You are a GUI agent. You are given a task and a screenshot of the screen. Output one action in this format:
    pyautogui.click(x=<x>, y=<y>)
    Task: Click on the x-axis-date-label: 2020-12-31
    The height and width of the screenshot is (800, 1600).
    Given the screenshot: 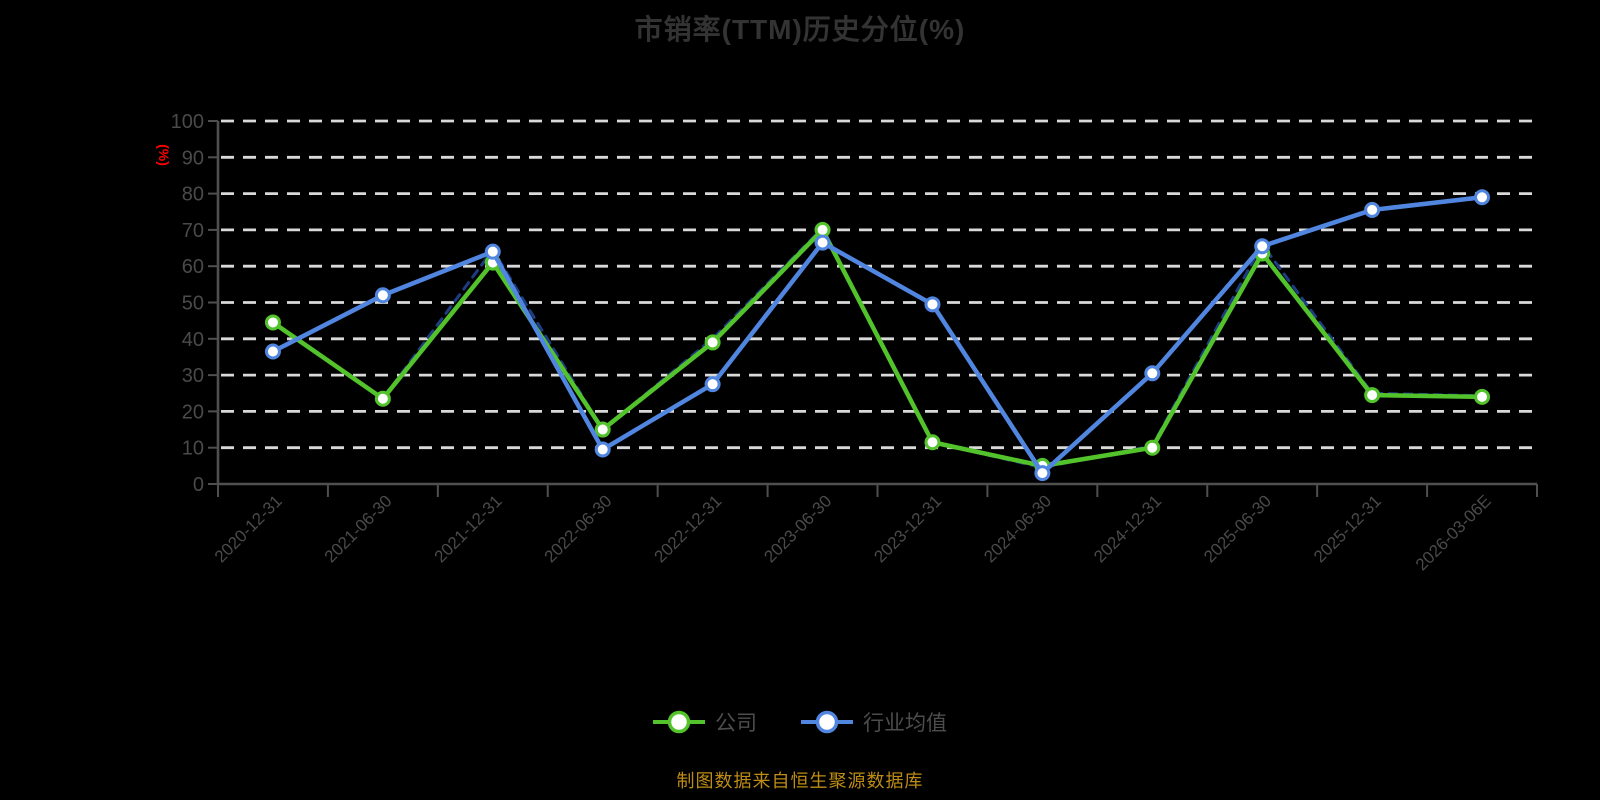 What is the action you would take?
    pyautogui.click(x=248, y=528)
    